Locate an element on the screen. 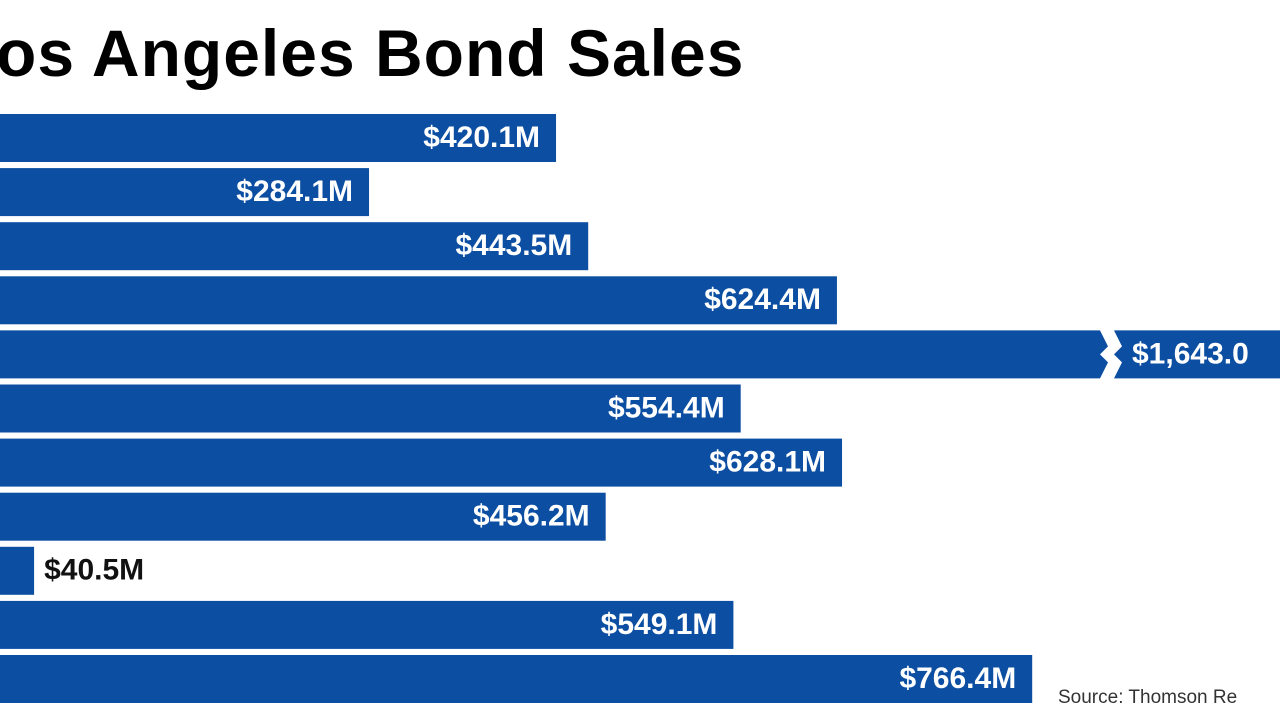  value-label: $554.4M is located at coordinates (666, 407).